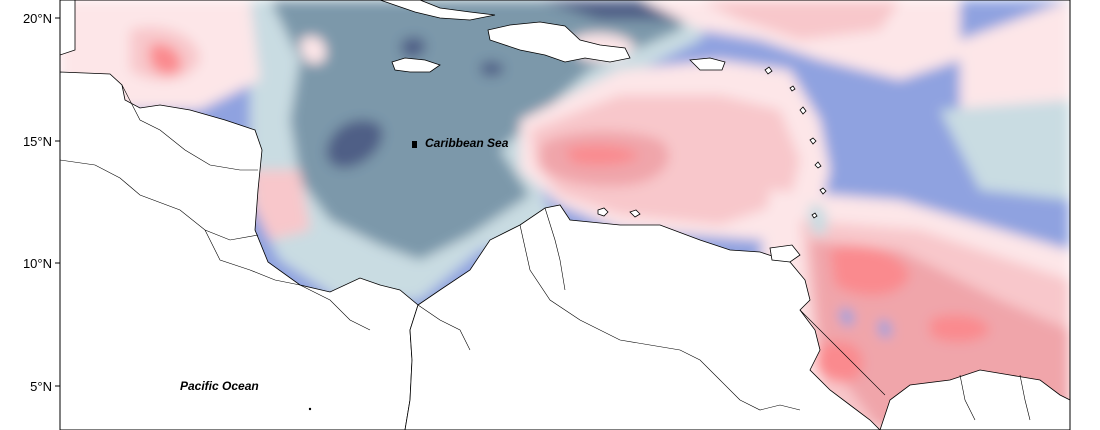 This screenshot has width=1100, height=430. I want to click on aruba-landmass, so click(603, 212).